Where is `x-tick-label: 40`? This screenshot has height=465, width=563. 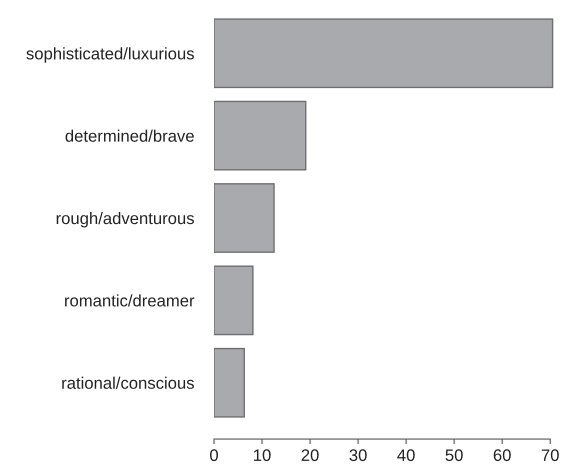 x-tick-label: 40 is located at coordinates (406, 455).